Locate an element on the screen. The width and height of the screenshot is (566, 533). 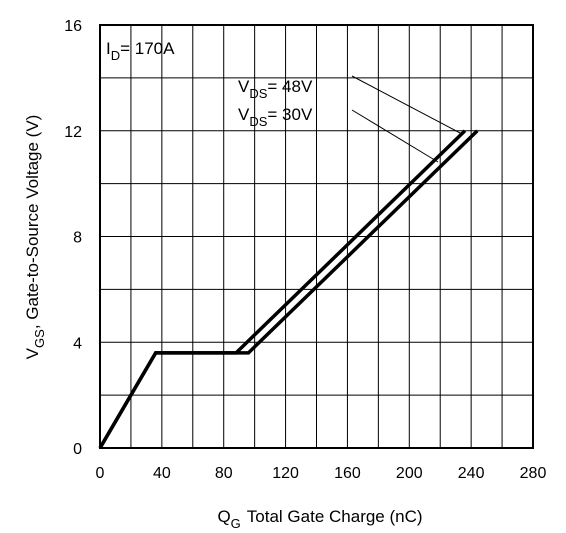
x-tick-label: 160 is located at coordinates (347, 473).